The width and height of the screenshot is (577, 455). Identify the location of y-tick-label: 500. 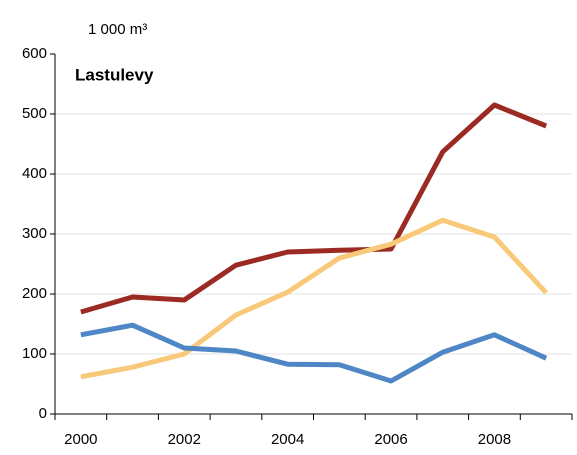
(34, 113).